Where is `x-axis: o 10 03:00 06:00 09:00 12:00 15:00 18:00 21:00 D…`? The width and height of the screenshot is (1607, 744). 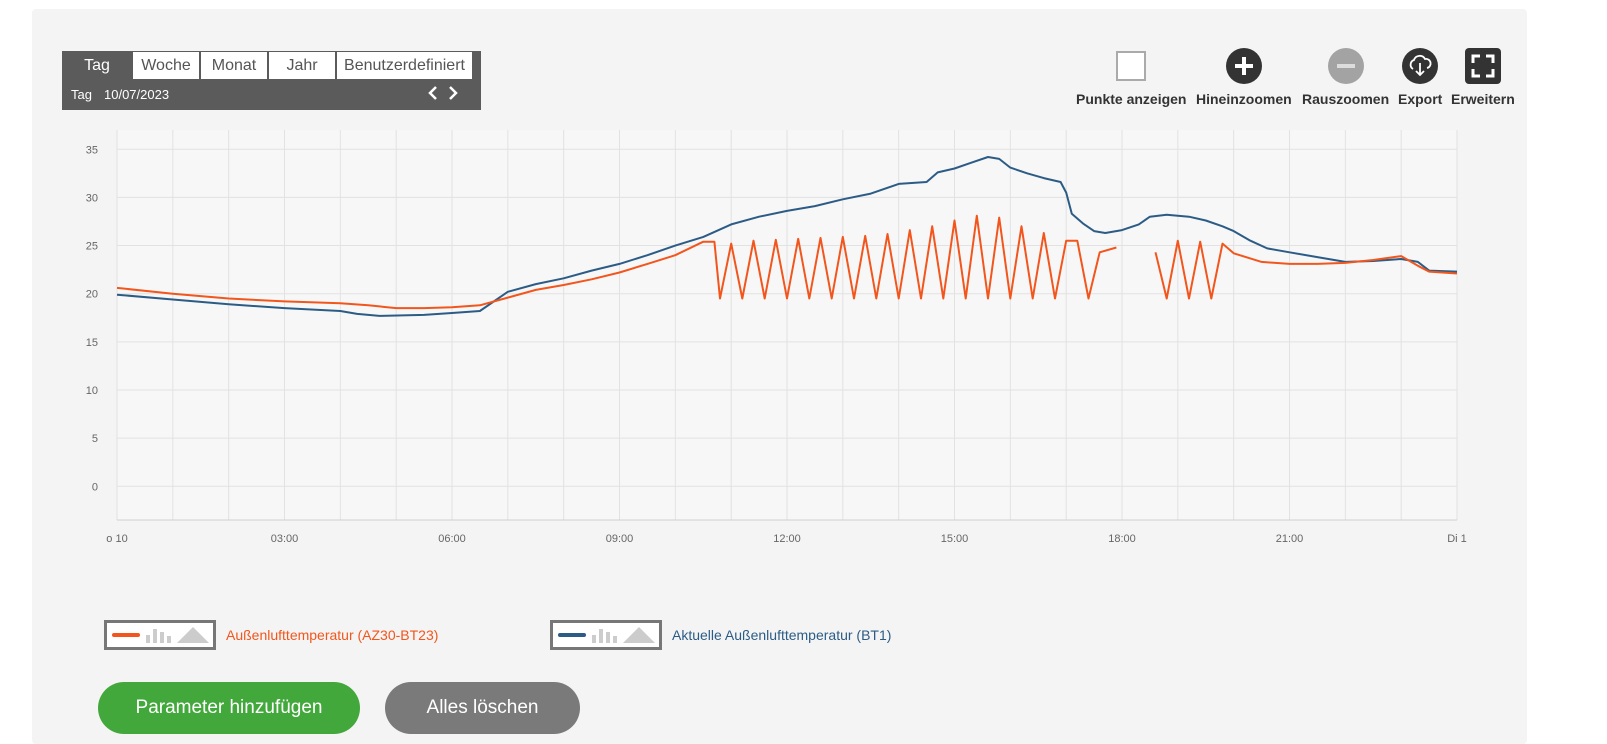
x-axis: o 10 03:00 06:00 09:00 12:00 15:00 18:00 21:00 D… is located at coordinates (786, 532).